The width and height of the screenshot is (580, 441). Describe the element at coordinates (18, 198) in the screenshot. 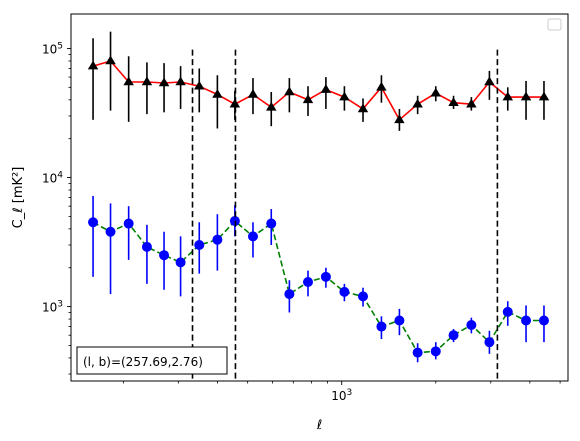

I see `y-axis-label: C_ℓ [mK²]` at that location.